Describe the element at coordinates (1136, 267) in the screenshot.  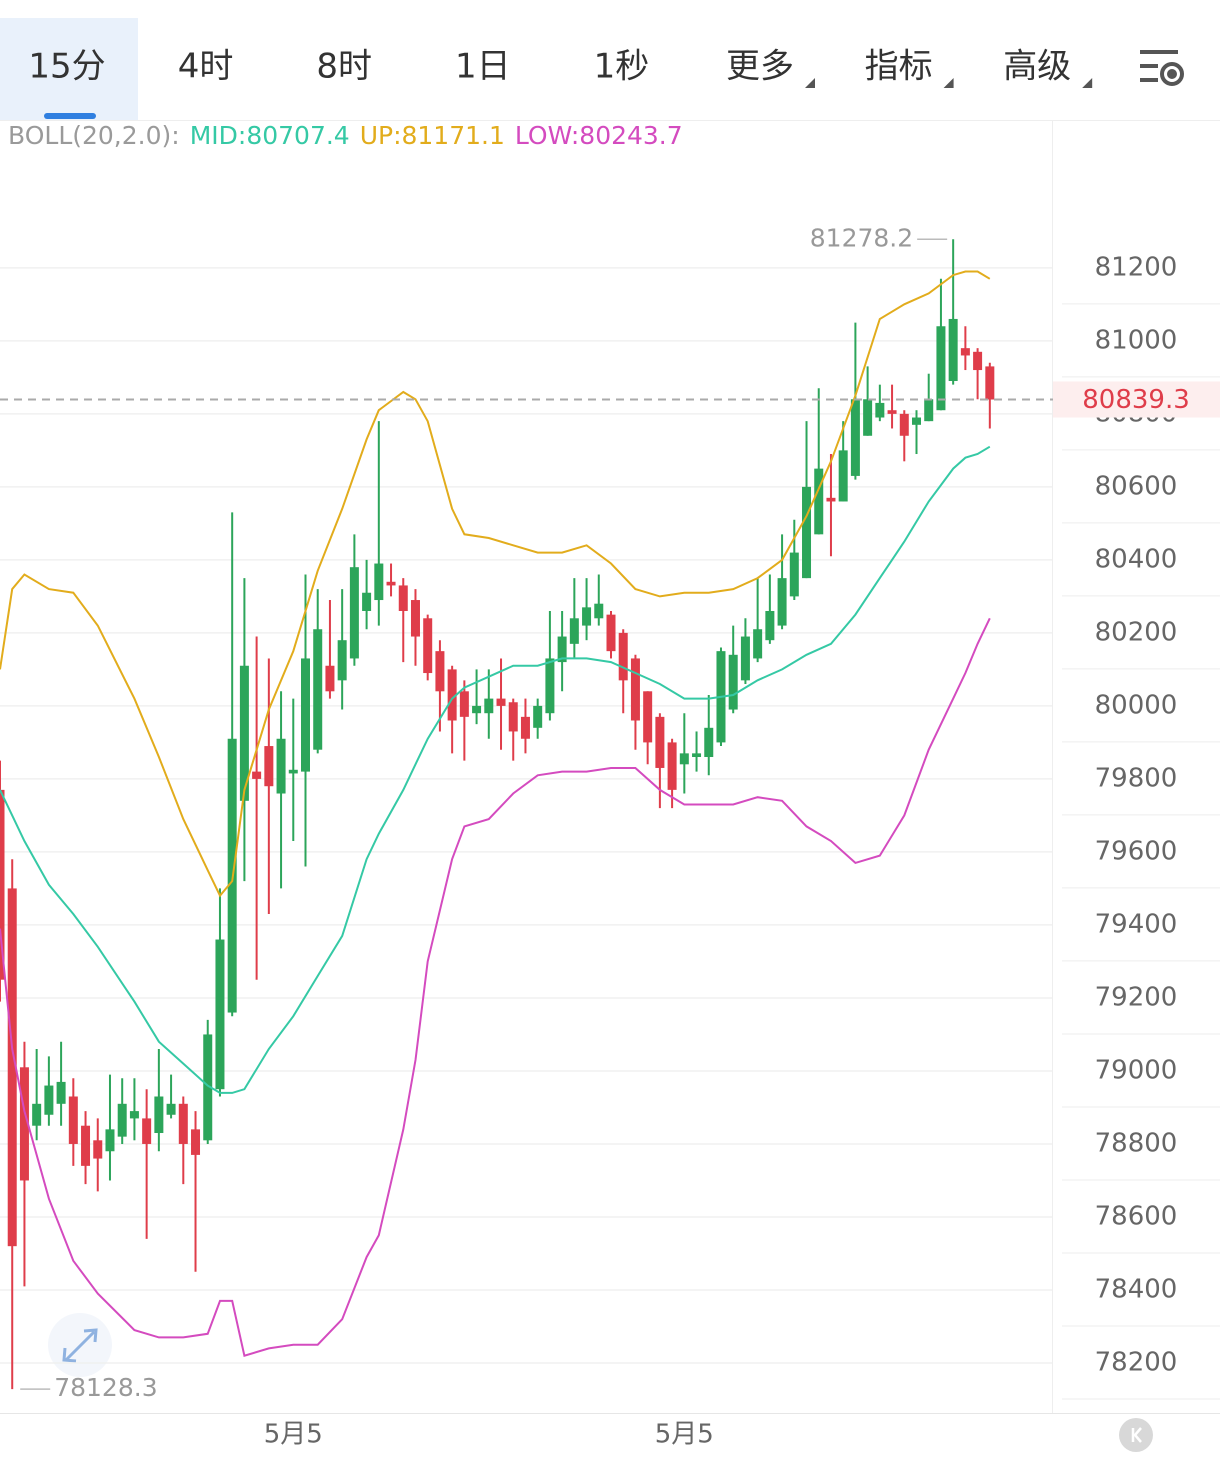
I see `y-tick-label: 81200` at that location.